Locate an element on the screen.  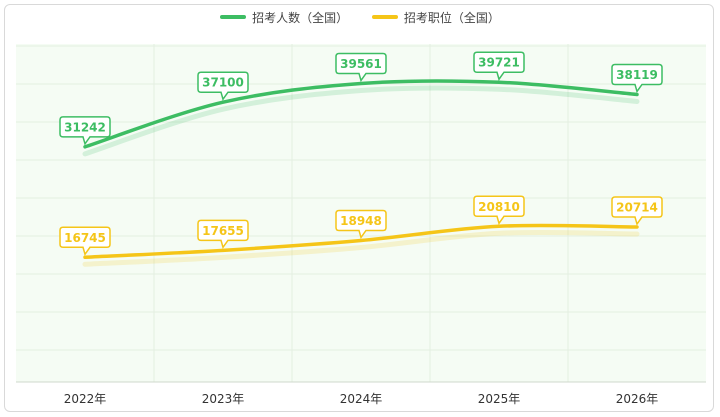
data-label: 17655 is located at coordinates (223, 231).